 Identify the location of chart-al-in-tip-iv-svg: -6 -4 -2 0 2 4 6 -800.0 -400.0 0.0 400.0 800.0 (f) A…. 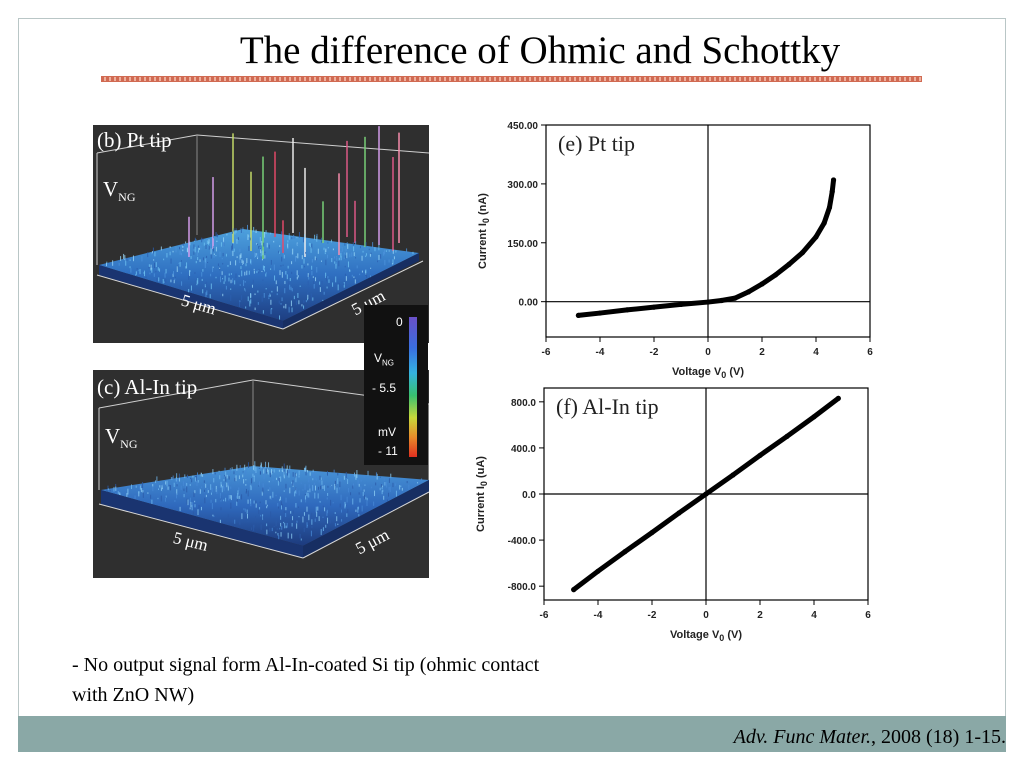
(673, 515).